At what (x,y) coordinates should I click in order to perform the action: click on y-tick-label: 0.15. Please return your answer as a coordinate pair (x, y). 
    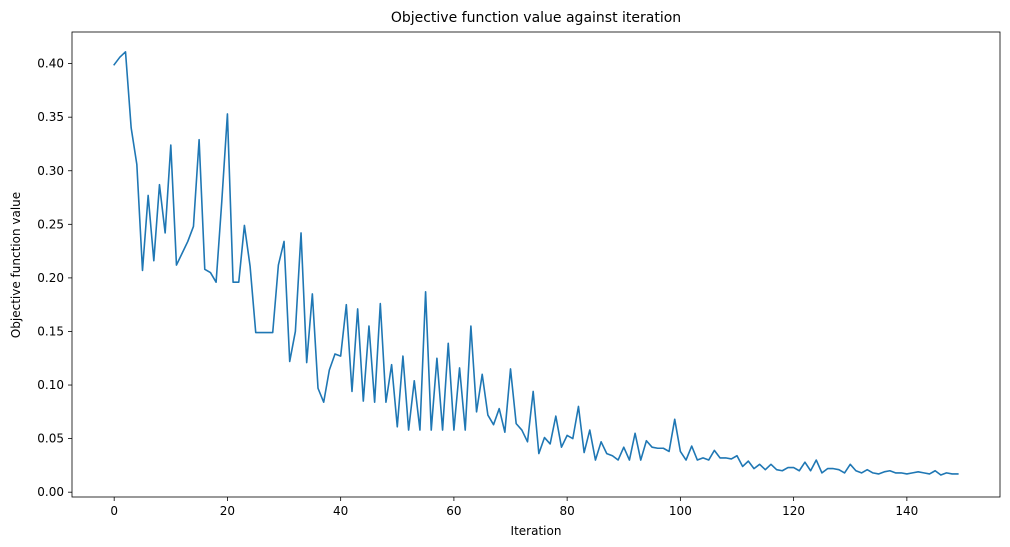
    Looking at the image, I should click on (50, 331).